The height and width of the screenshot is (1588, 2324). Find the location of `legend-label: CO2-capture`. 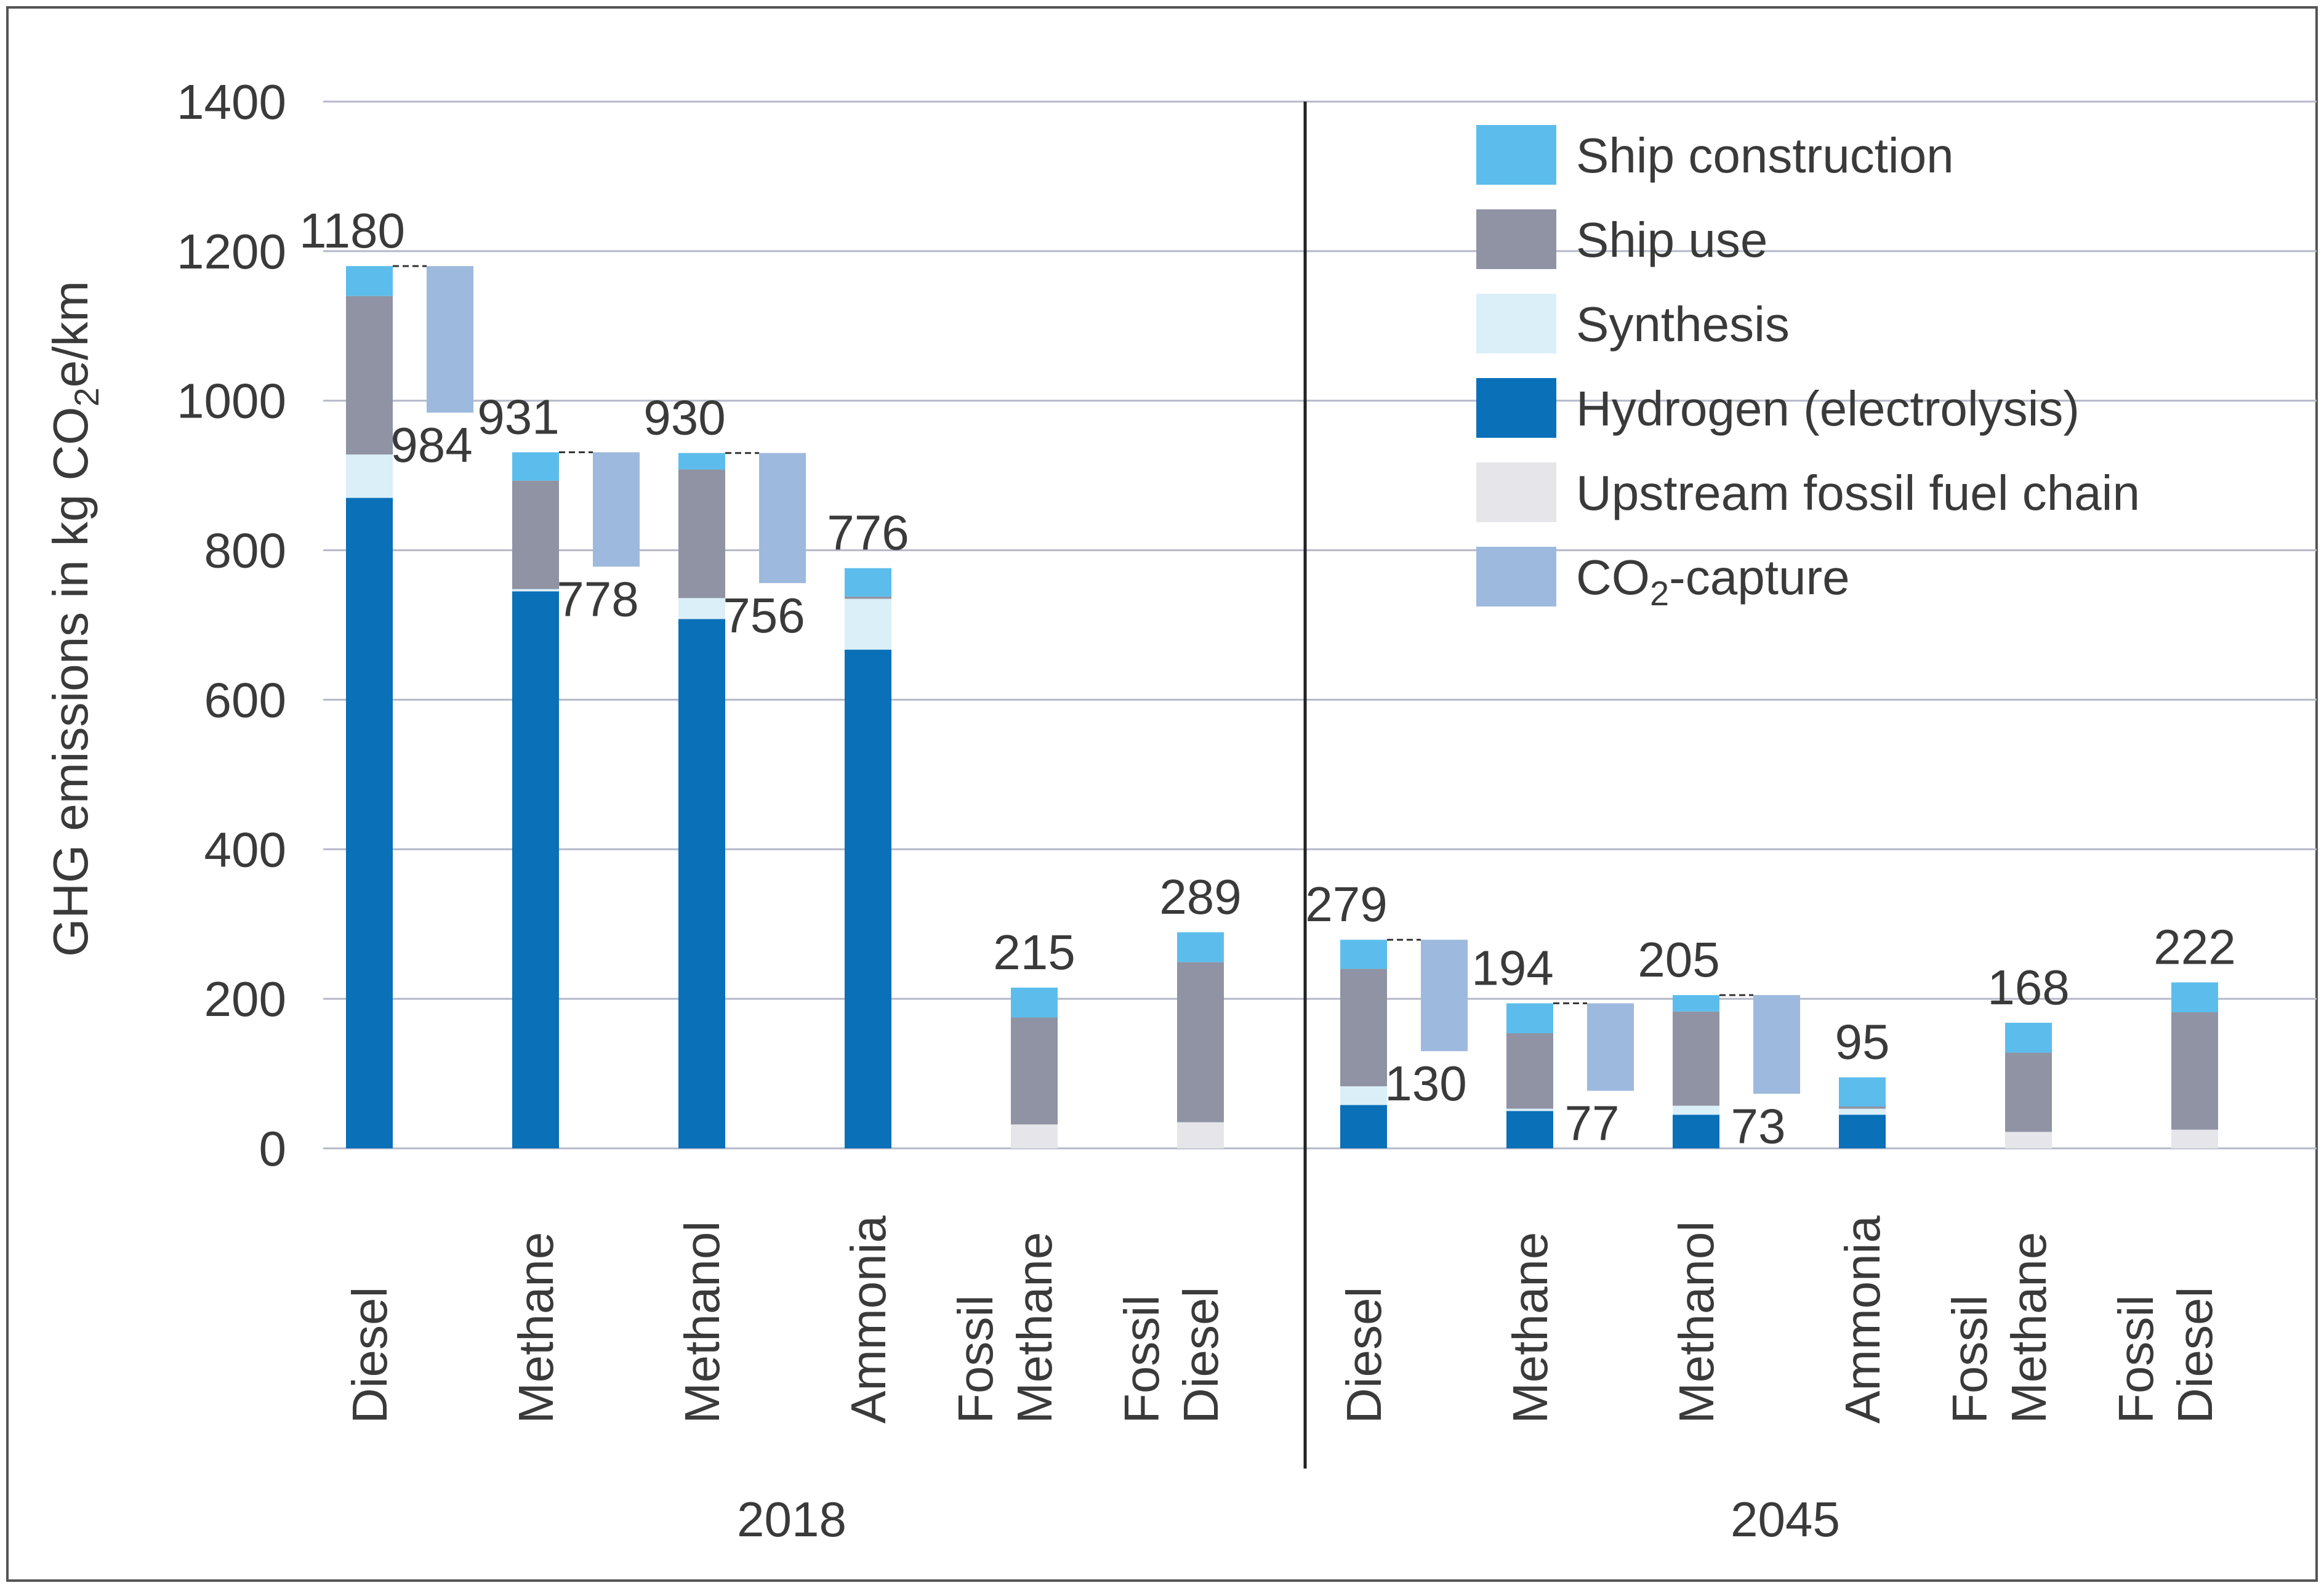

legend-label: CO2-capture is located at coordinates (1713, 581).